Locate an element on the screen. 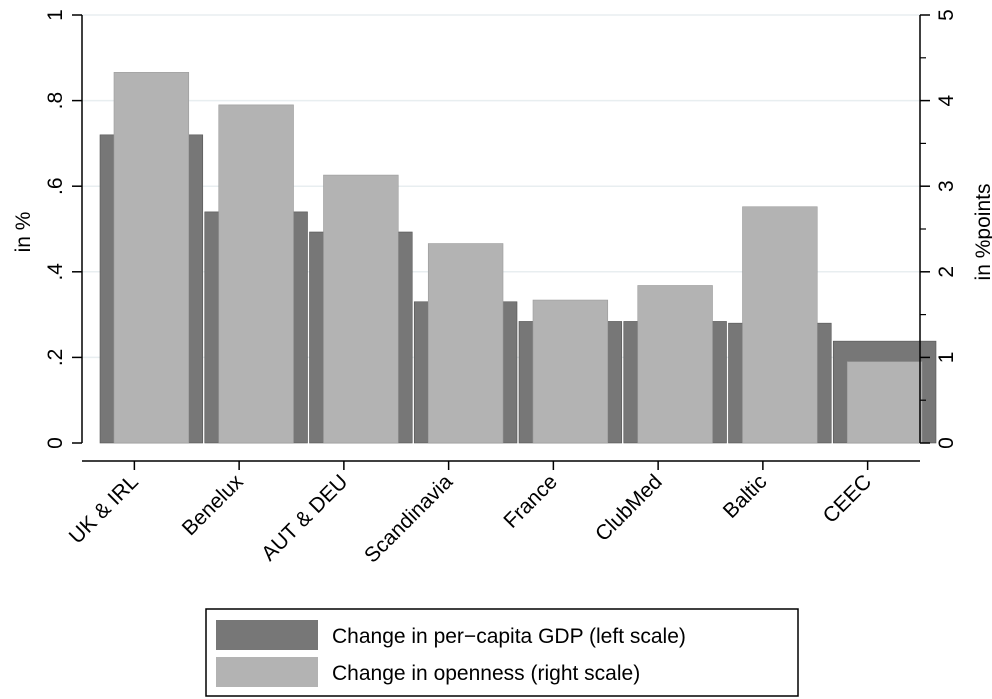 The image size is (992, 699). legend-swatch-gdp is located at coordinates (267, 635).